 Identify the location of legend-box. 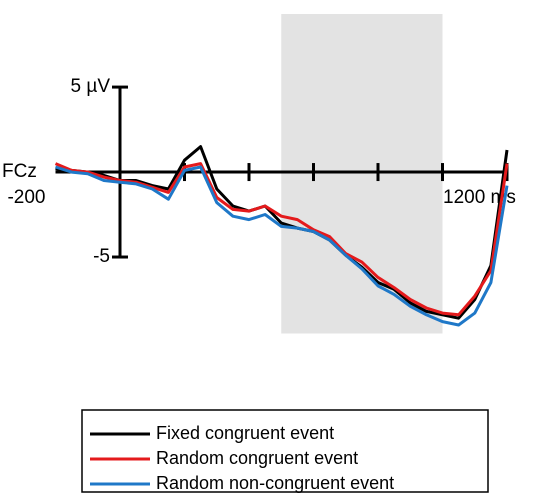
(285, 451).